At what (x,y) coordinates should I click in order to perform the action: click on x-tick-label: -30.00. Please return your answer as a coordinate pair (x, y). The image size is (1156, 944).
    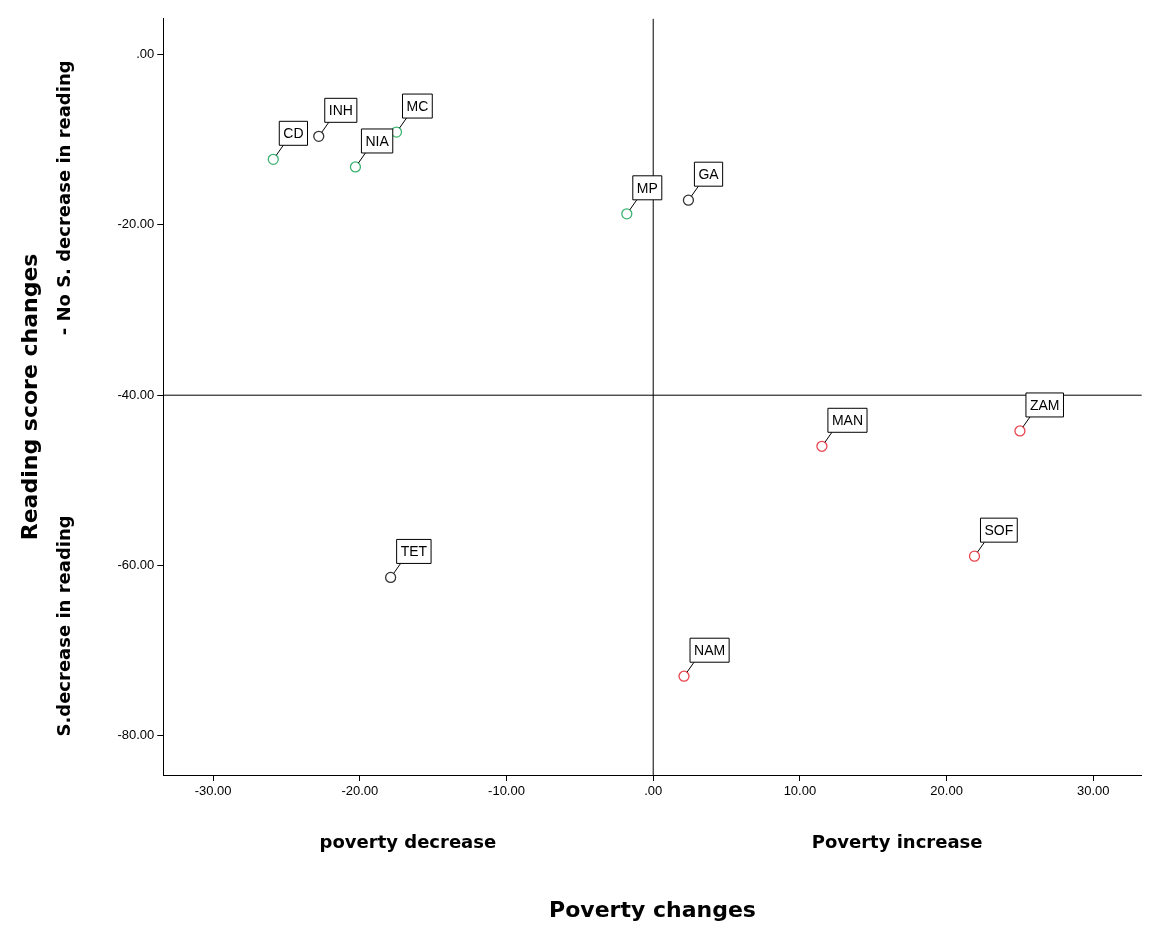
    Looking at the image, I should click on (213, 791).